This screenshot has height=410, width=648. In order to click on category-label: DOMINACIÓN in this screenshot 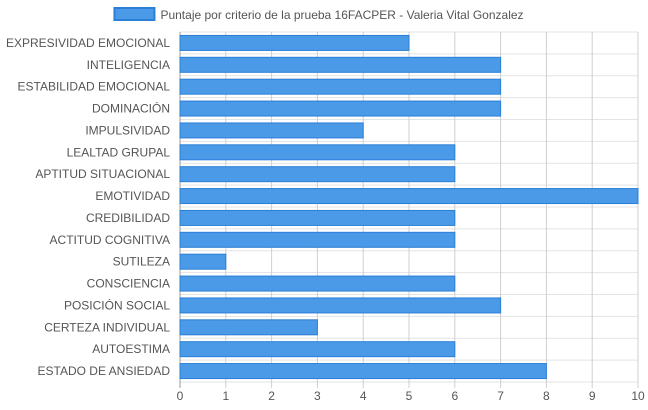, I will do `click(131, 108)`.